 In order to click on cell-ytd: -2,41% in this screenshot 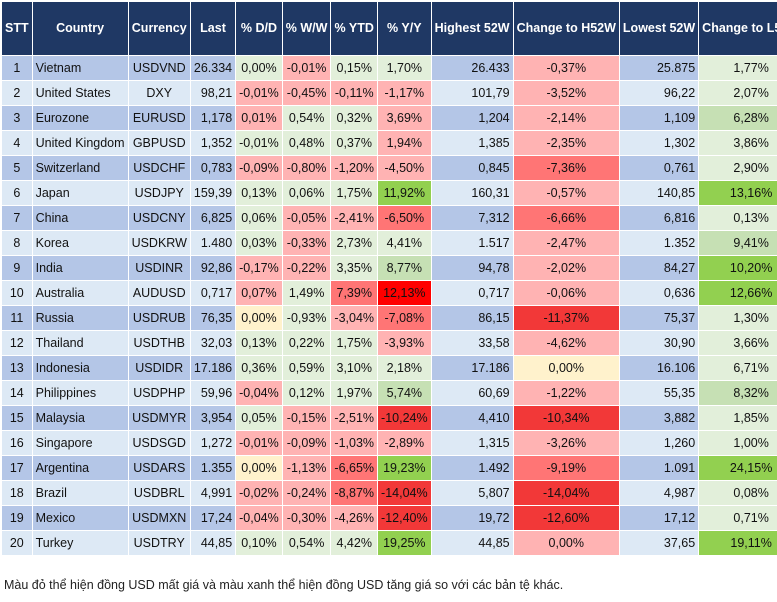, I will do `click(354, 218)`.